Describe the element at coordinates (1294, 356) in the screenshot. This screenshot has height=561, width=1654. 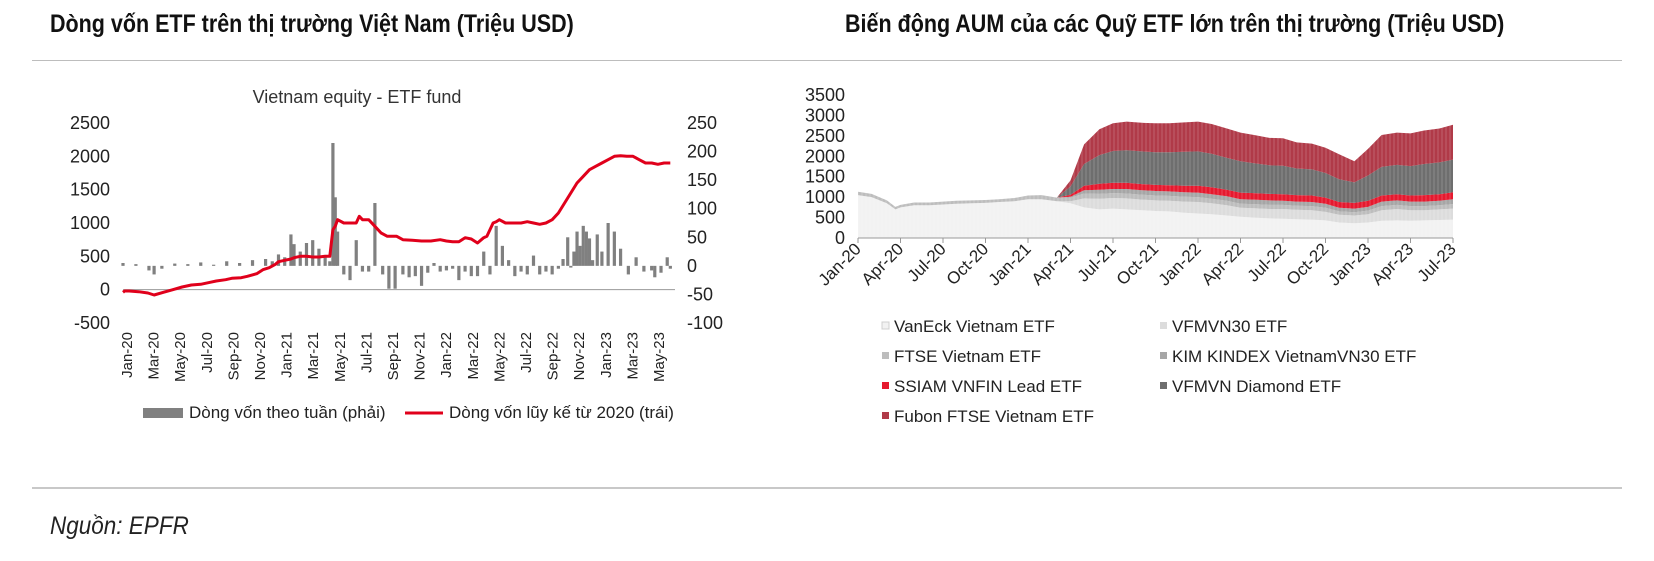
I see `legend-label: KIM KINDEX VietnamVN30 ETF` at that location.